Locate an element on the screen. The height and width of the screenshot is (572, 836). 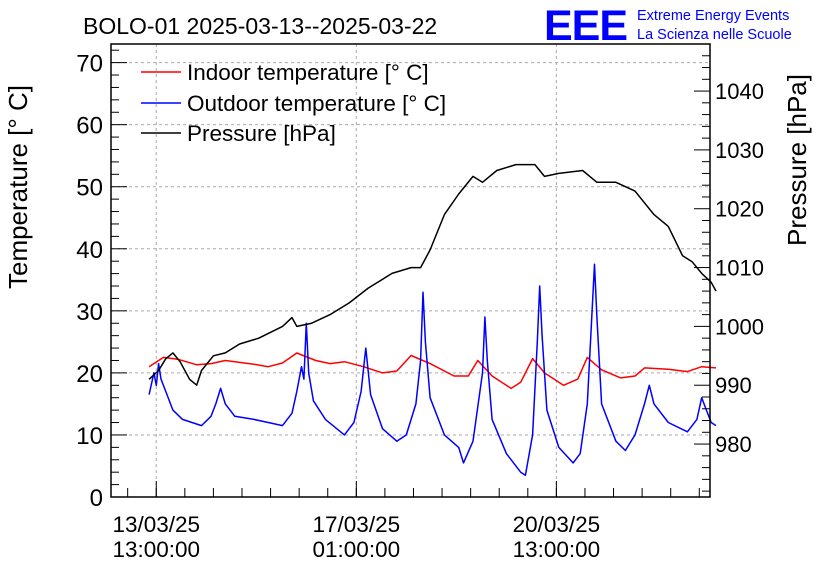
y2-tick-label: 1010 is located at coordinates (739, 268).